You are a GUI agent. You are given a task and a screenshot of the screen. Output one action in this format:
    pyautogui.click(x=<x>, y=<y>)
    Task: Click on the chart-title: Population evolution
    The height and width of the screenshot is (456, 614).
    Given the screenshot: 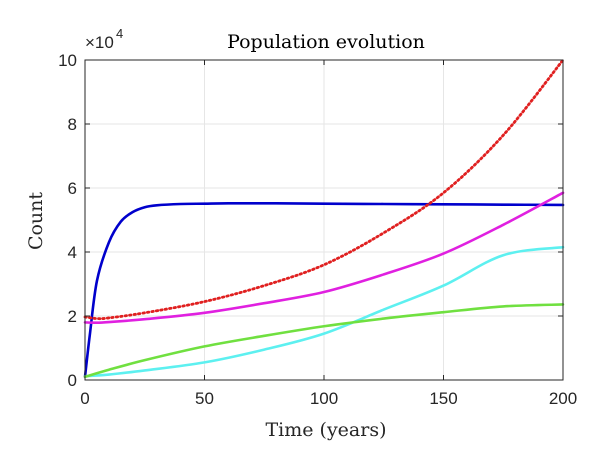 What is the action you would take?
    pyautogui.click(x=326, y=42)
    